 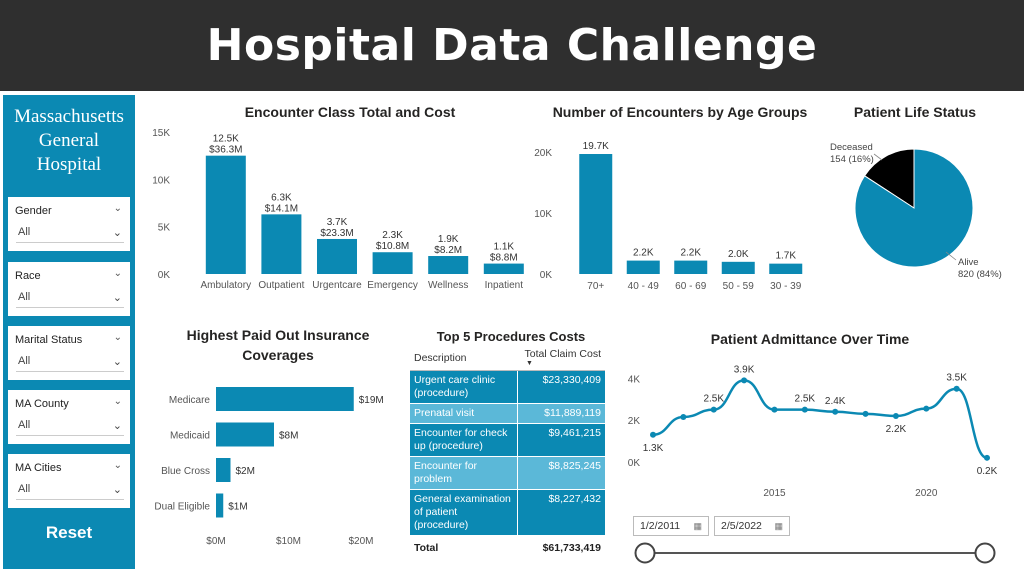 I want to click on ma-cities-slicer: MA Cities ⌄ All ⌄, so click(x=69, y=481).